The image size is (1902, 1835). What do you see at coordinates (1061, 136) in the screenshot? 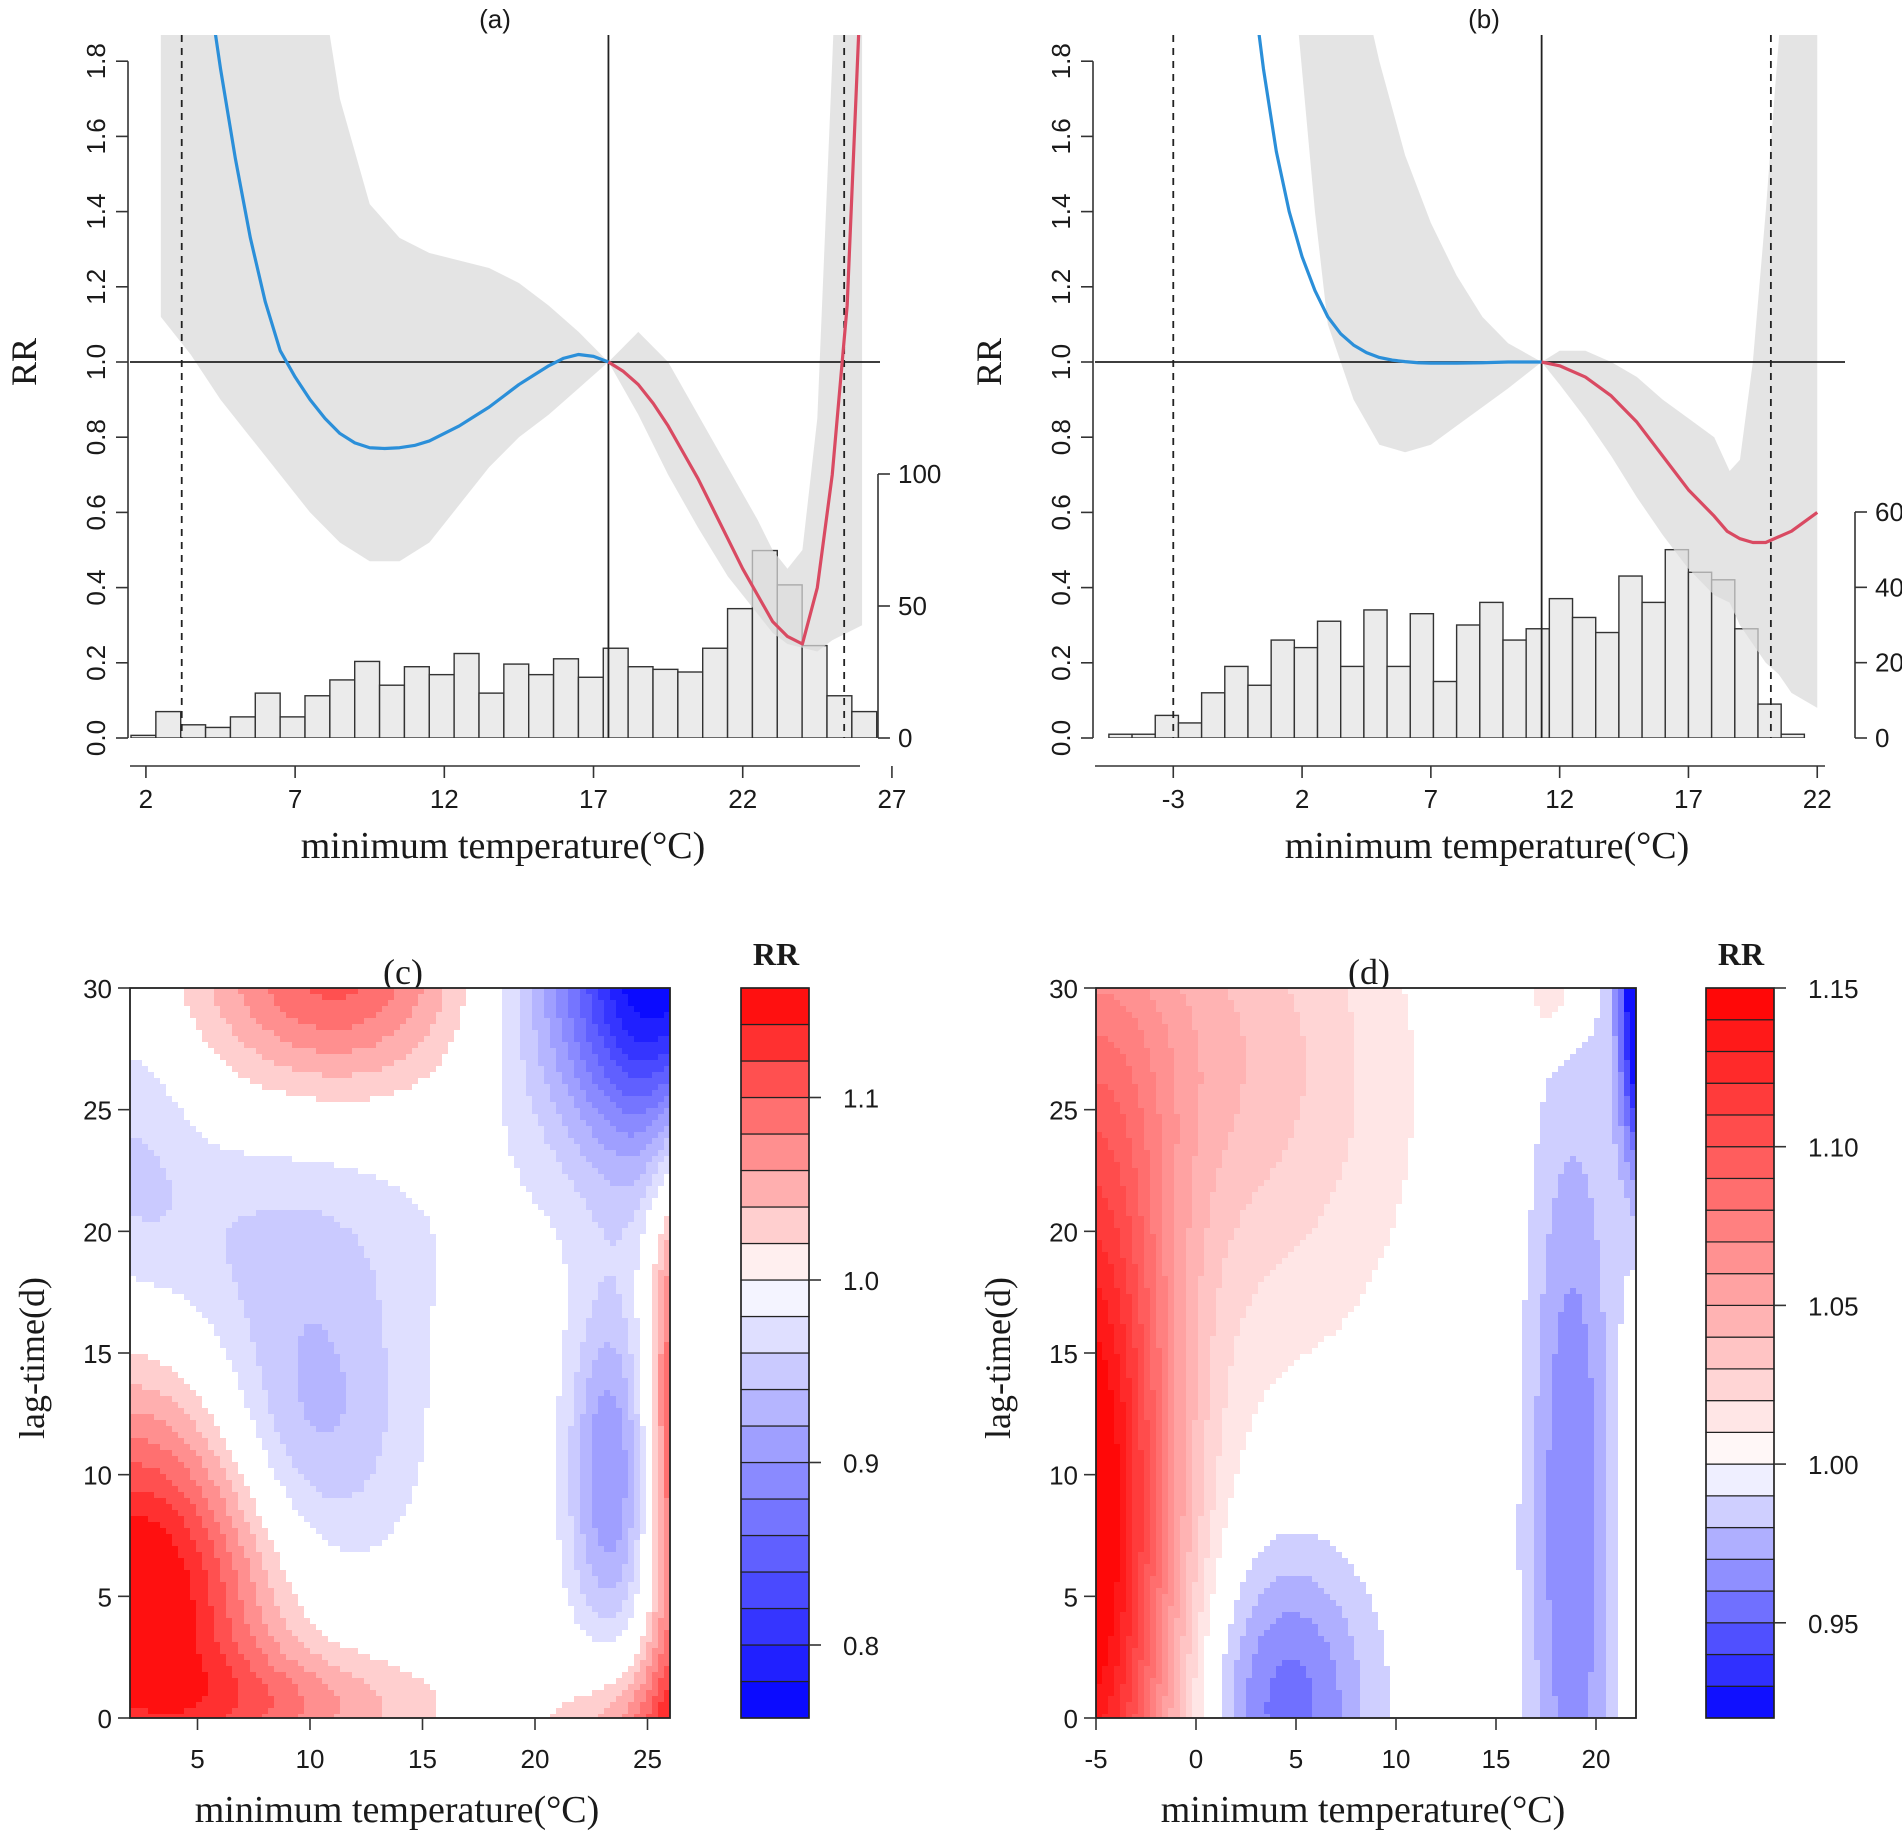
I see `panel-b-y-tick-label: 1.6` at bounding box center [1061, 136].